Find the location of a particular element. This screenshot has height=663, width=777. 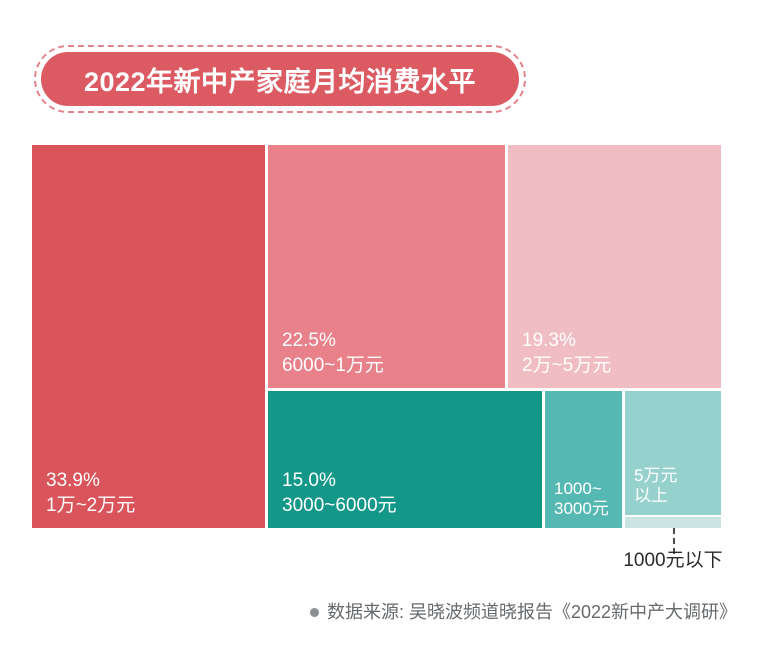

treemap-cell-percent: 22.5% is located at coordinates (309, 340).